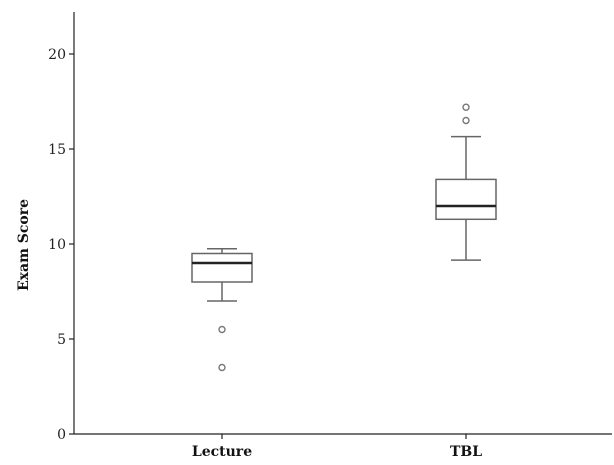 The width and height of the screenshot is (614, 465). I want to click on x-tick-label: TBL, so click(466, 452).